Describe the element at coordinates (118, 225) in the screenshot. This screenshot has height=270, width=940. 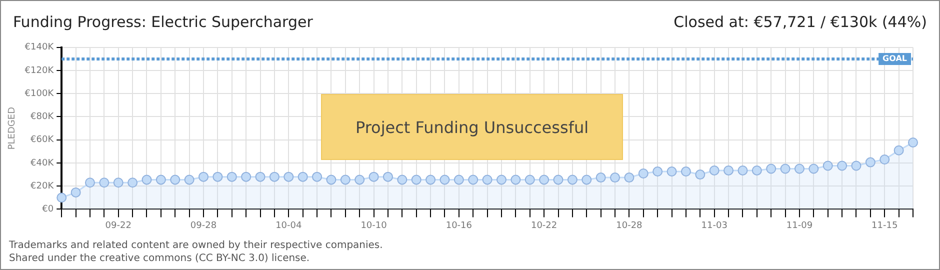
I see `x-tick-label: 09-22` at that location.